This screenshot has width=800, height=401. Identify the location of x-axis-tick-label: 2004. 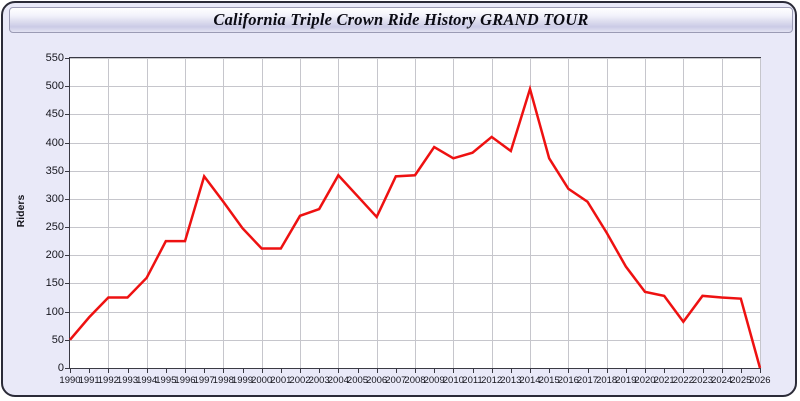
(338, 380).